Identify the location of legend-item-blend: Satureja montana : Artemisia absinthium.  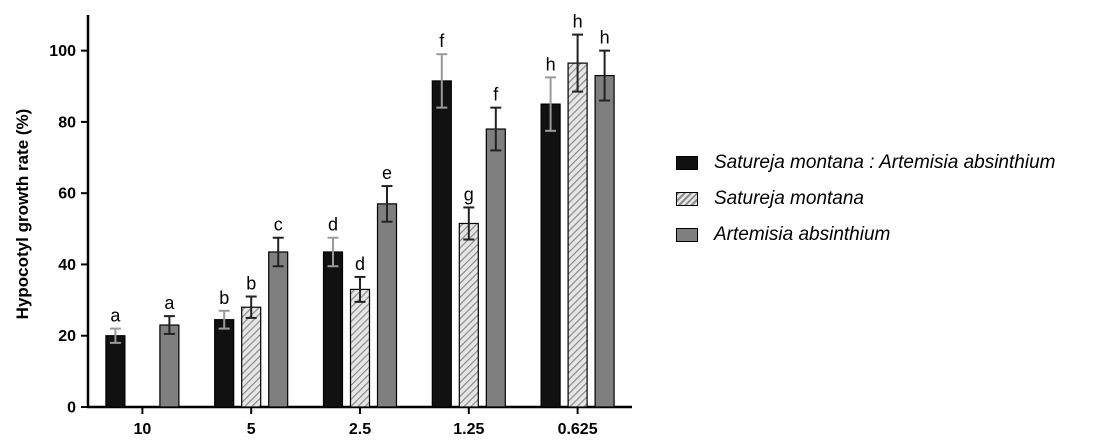
(865, 163).